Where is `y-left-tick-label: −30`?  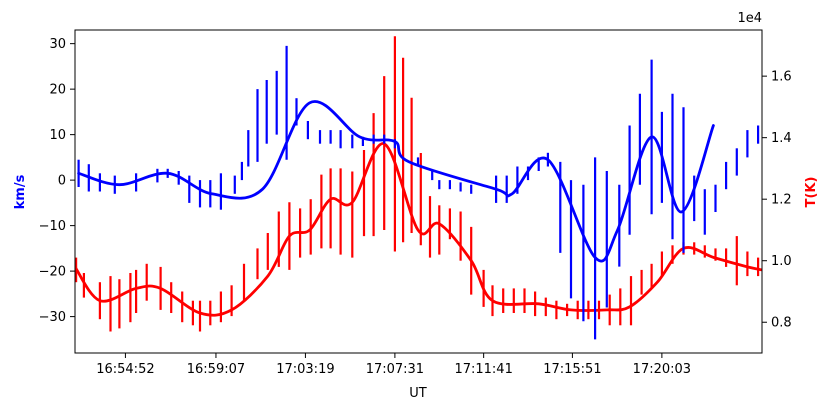
y-left-tick-label: −30 is located at coordinates (52, 317).